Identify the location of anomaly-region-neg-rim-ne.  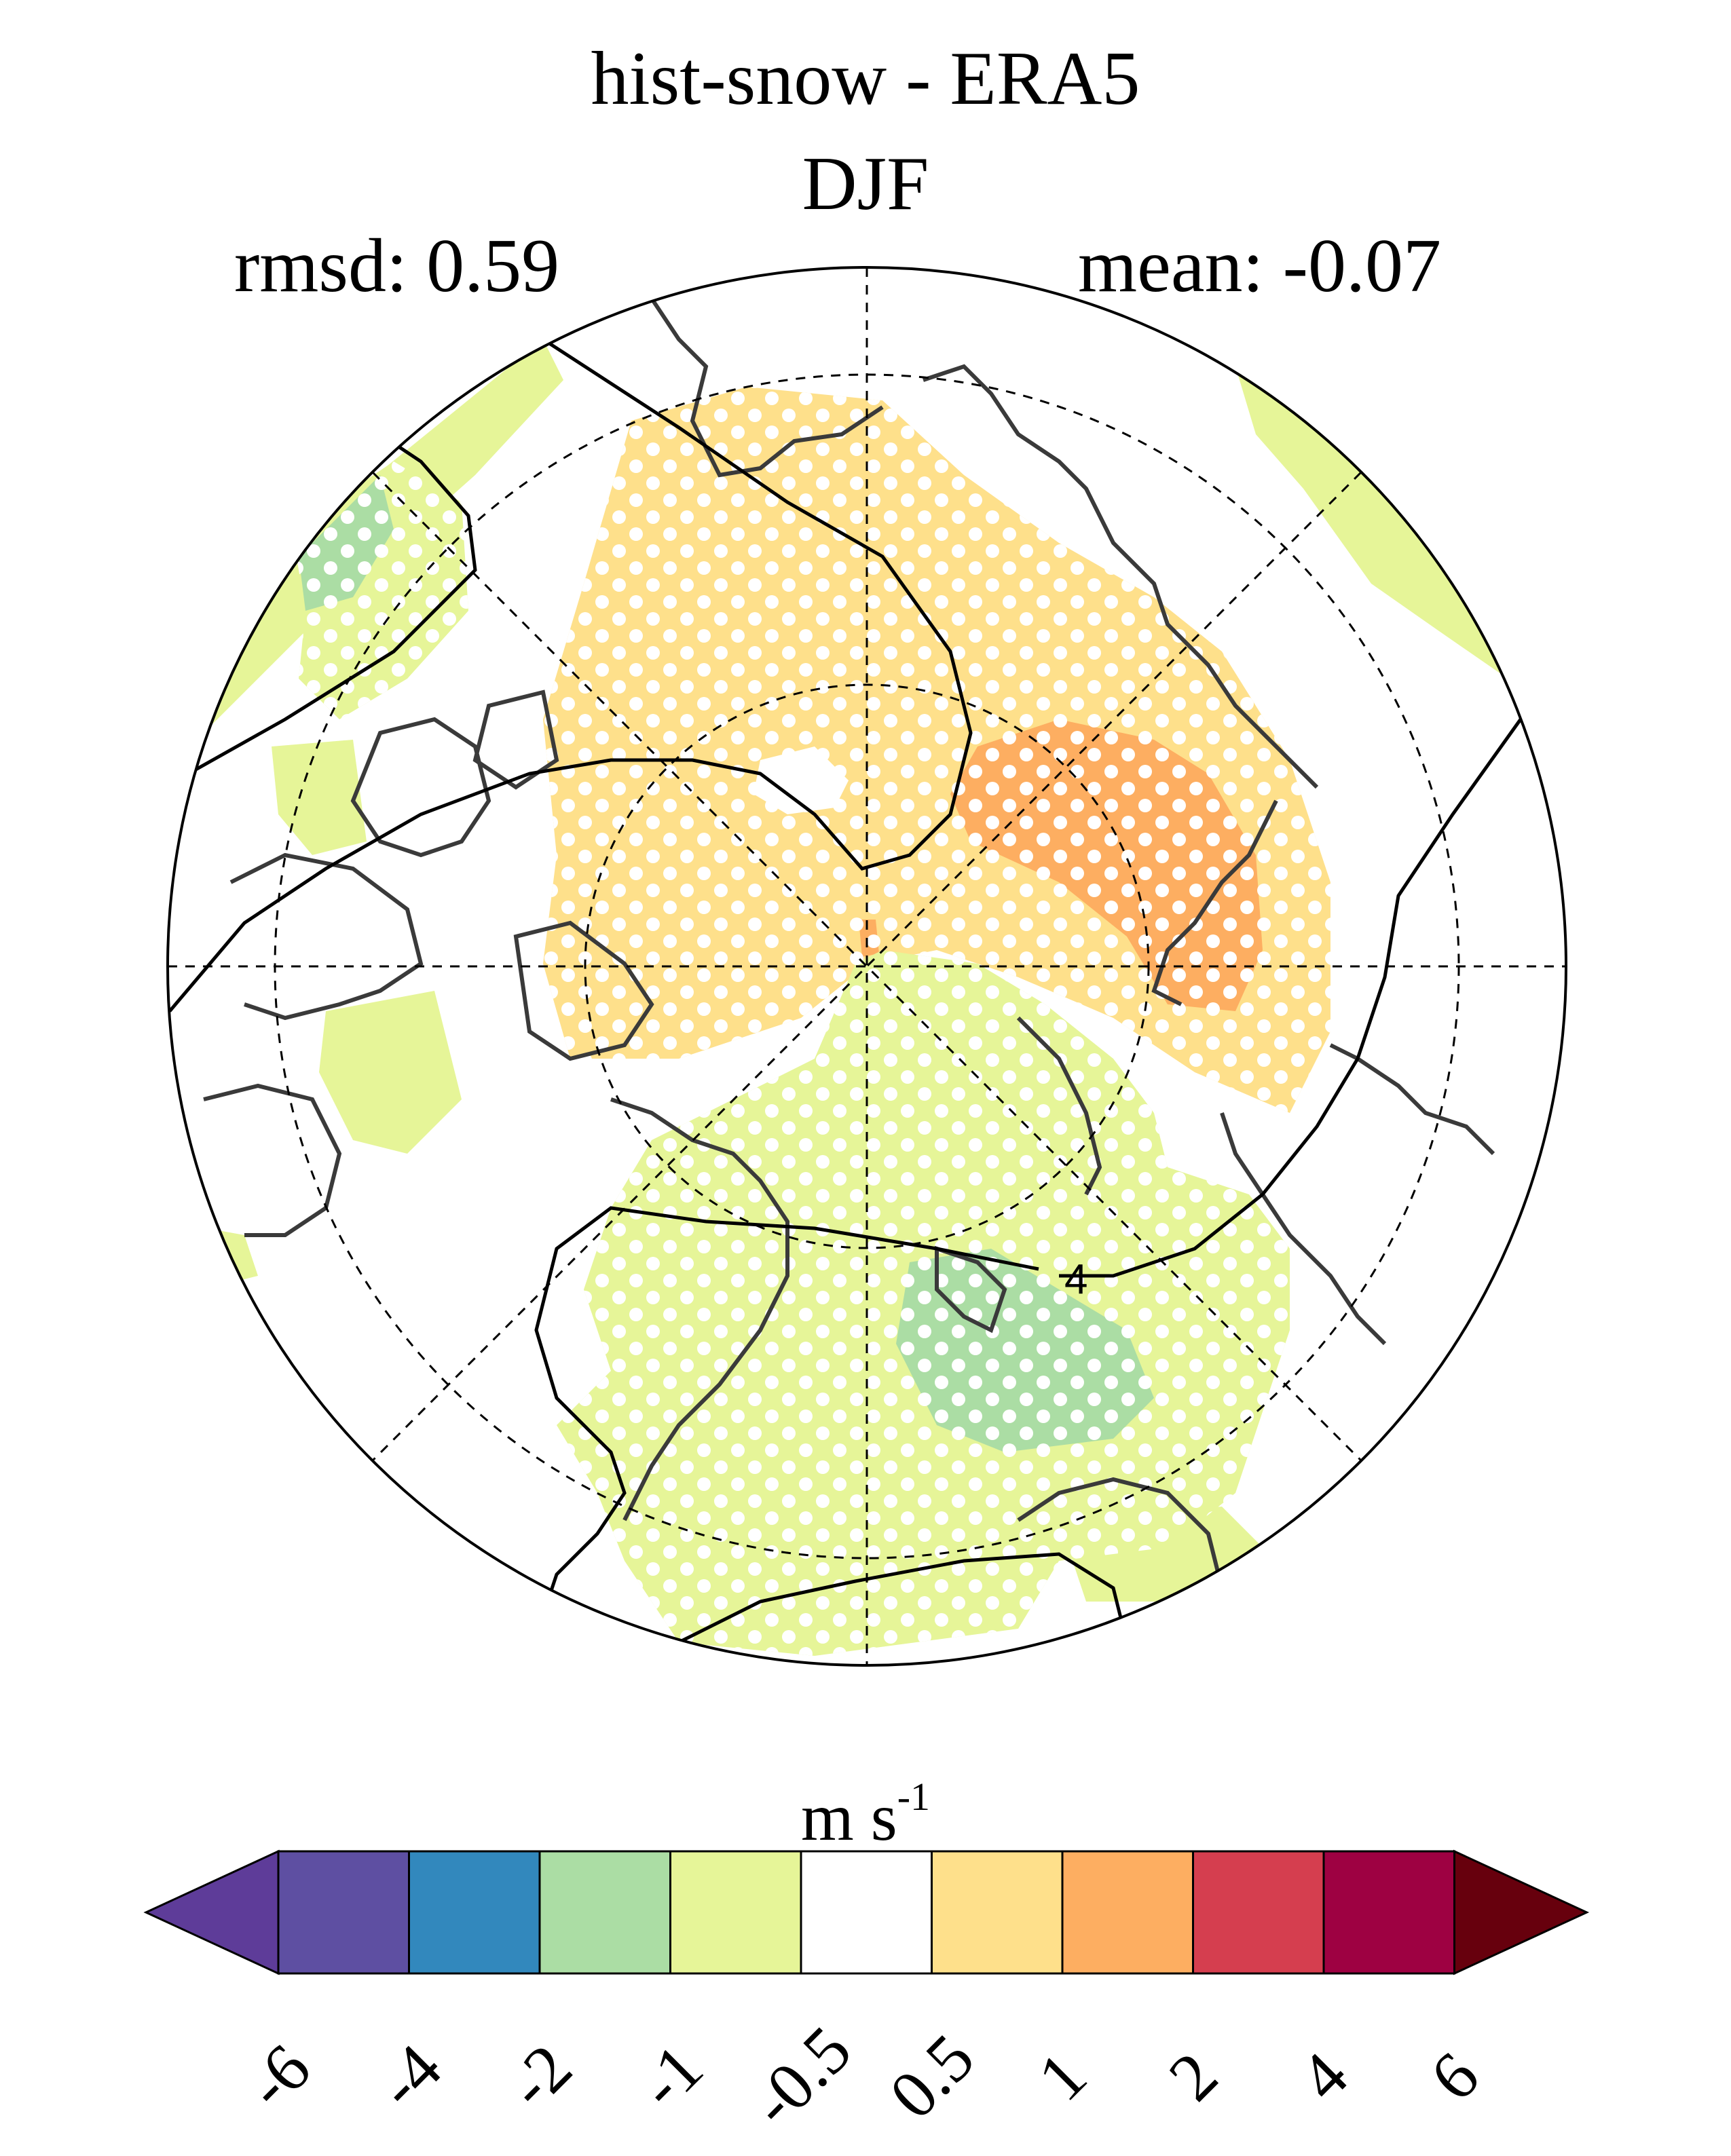
(1384, 529).